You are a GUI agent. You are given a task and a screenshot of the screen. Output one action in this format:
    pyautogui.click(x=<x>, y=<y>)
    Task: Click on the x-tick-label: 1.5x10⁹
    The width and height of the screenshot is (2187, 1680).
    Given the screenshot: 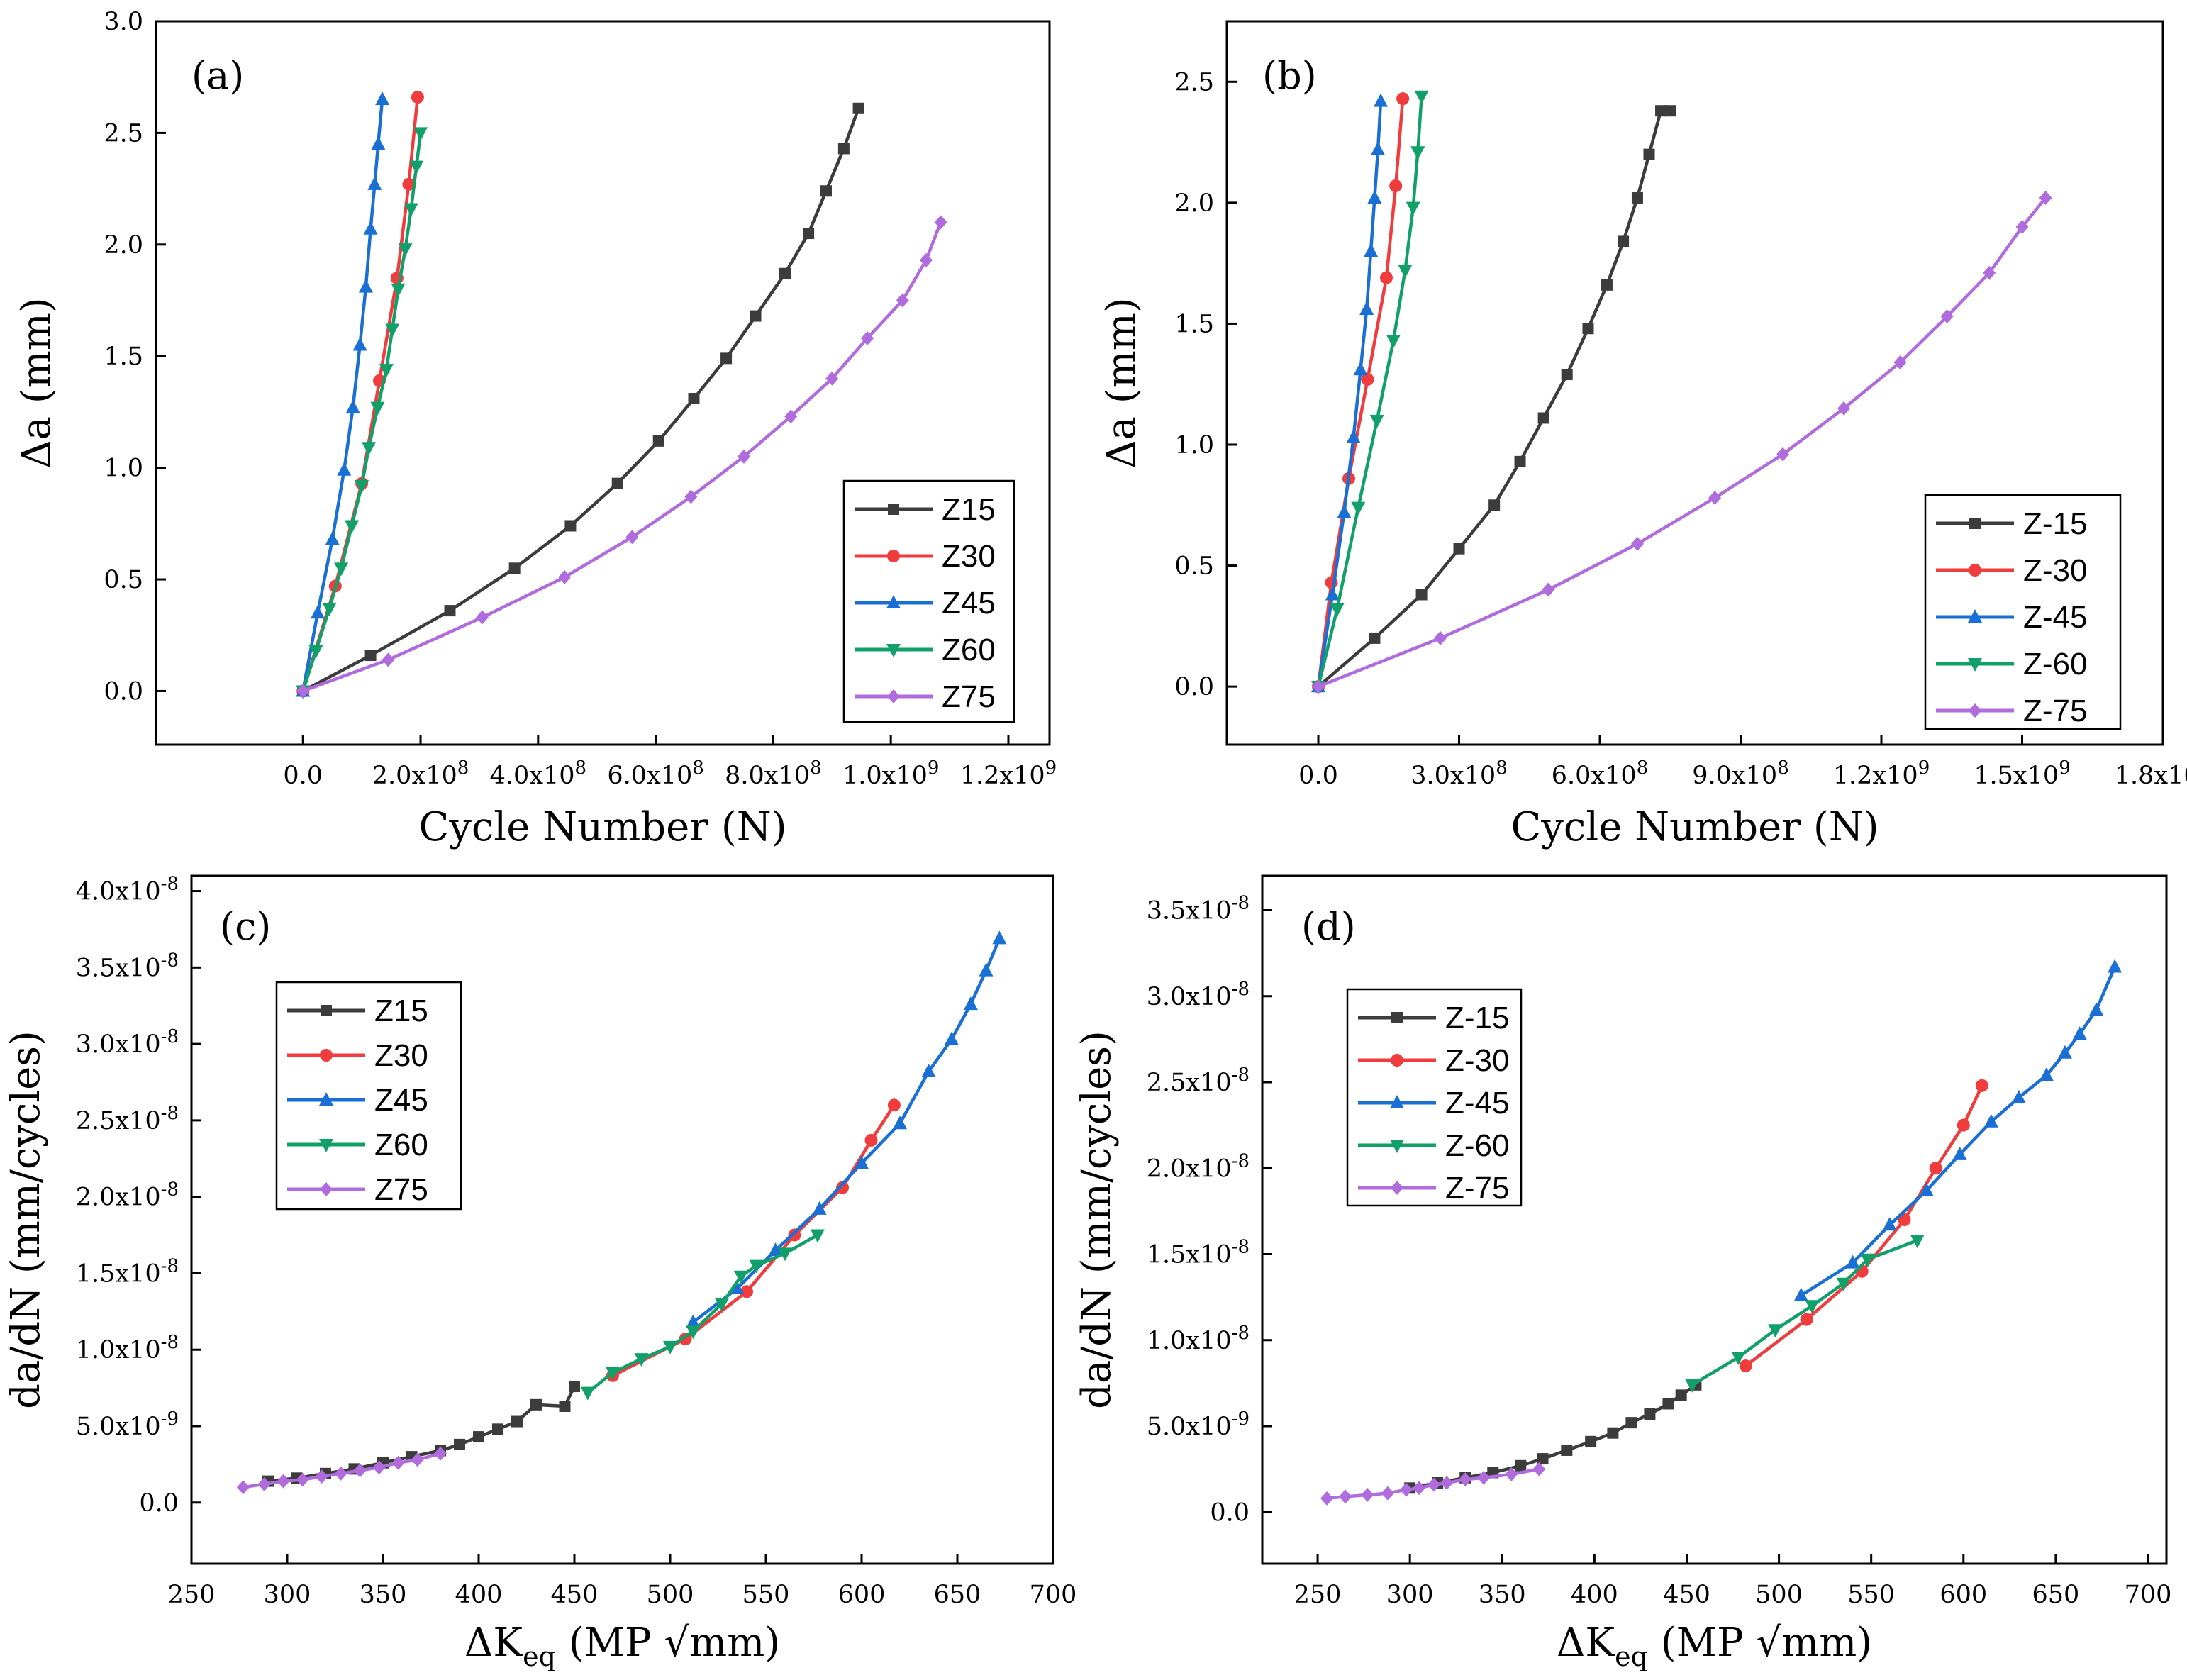 What is the action you would take?
    pyautogui.click(x=2022, y=774)
    